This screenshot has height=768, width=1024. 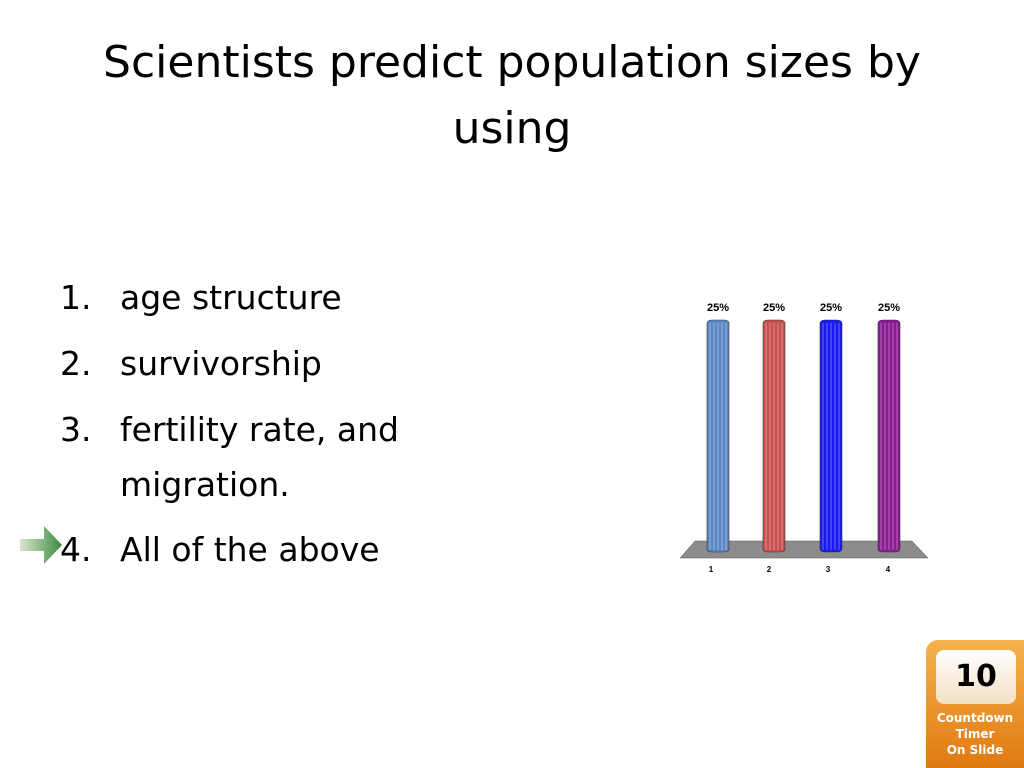 I want to click on option: 3. fertility rate, and migration., so click(x=270, y=457).